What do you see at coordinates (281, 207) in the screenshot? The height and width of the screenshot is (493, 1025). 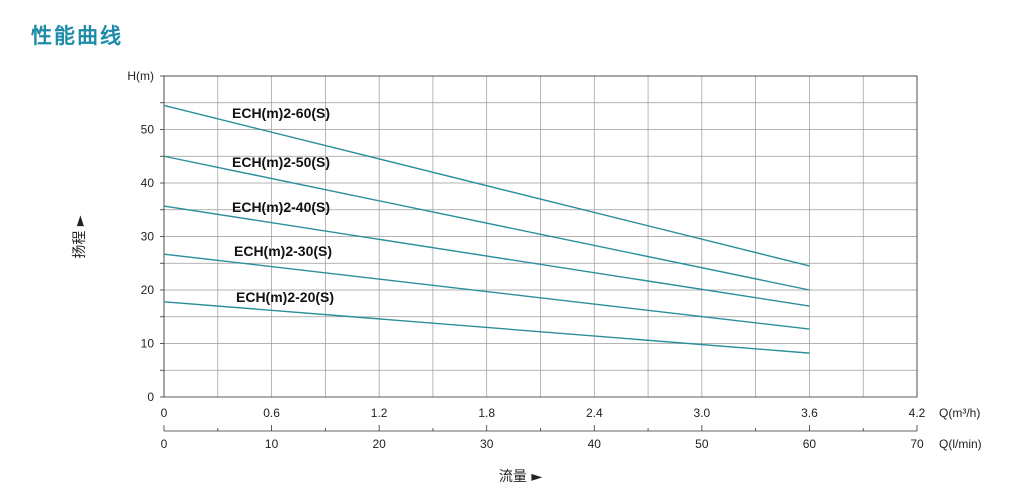 I see `series-label: ECH(m)2-40(S)` at bounding box center [281, 207].